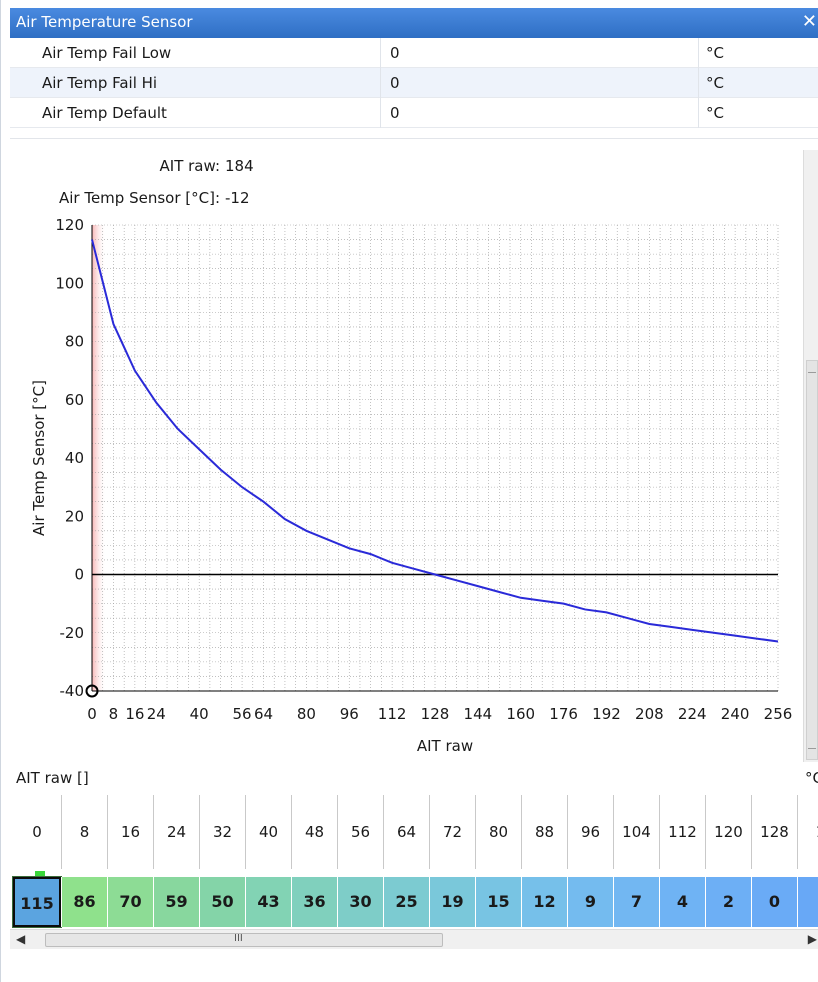 This screenshot has height=982, width=818. I want to click on x-tick-label: 24, so click(156, 714).